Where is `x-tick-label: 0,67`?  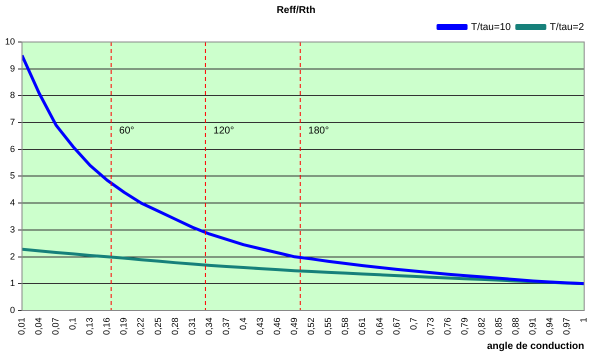
x-tick-label: 0,67 is located at coordinates (396, 326).